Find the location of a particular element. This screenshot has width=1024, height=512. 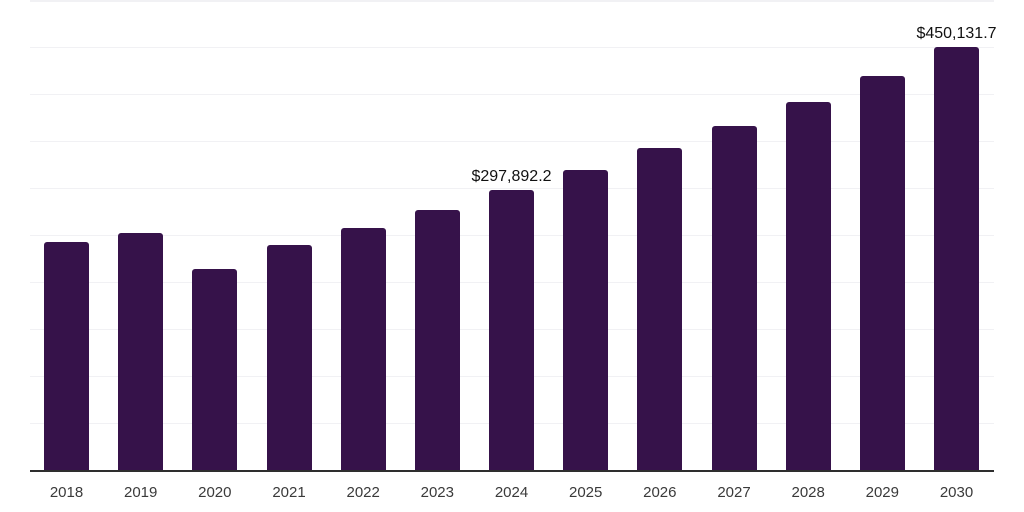

x-tick-2018: 2018 is located at coordinates (66, 492).